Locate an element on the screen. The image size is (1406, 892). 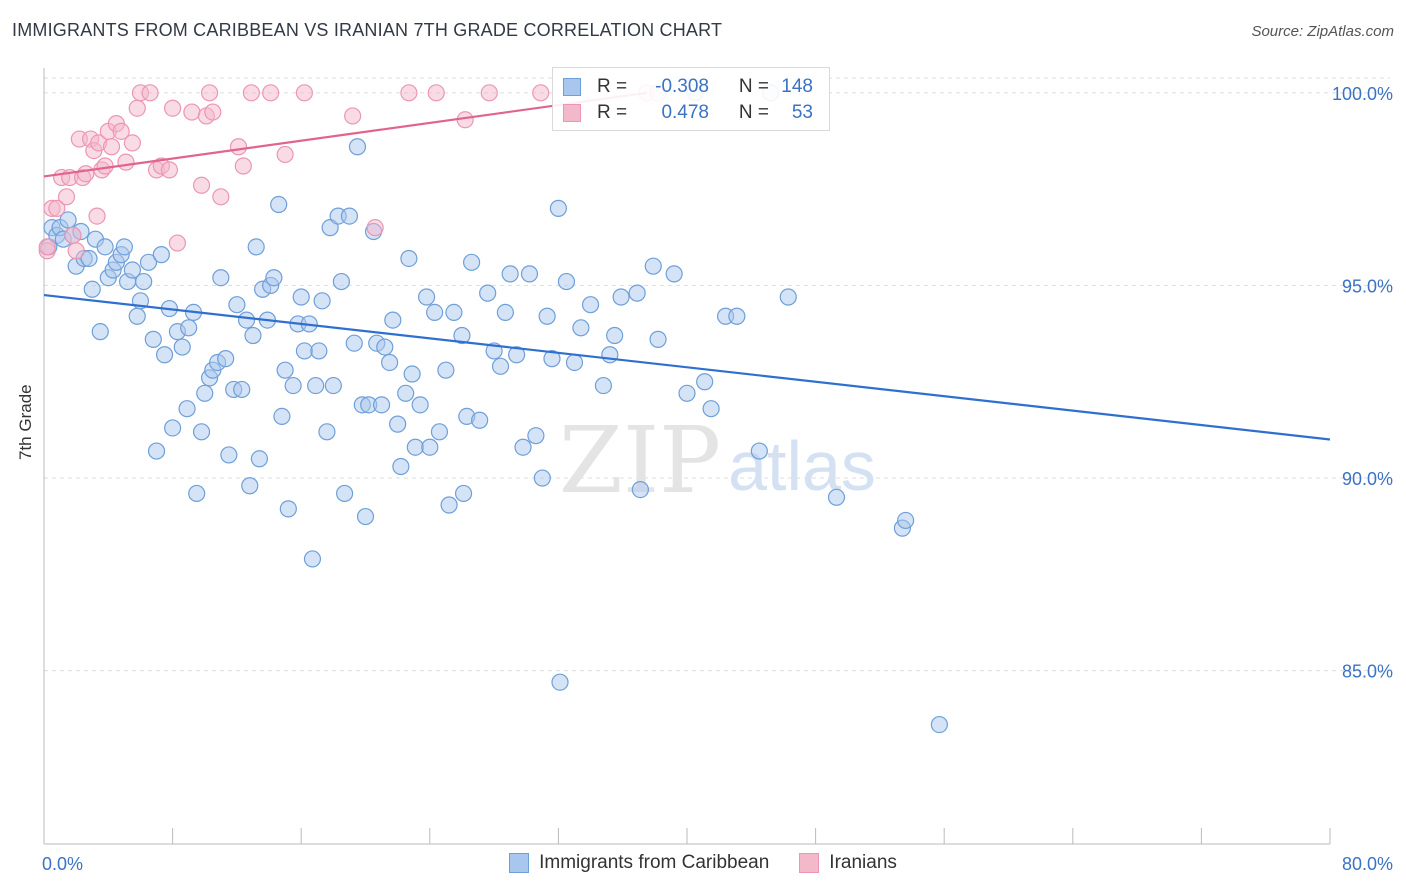
y-tick-label: 85.0% is located at coordinates (1367, 672).